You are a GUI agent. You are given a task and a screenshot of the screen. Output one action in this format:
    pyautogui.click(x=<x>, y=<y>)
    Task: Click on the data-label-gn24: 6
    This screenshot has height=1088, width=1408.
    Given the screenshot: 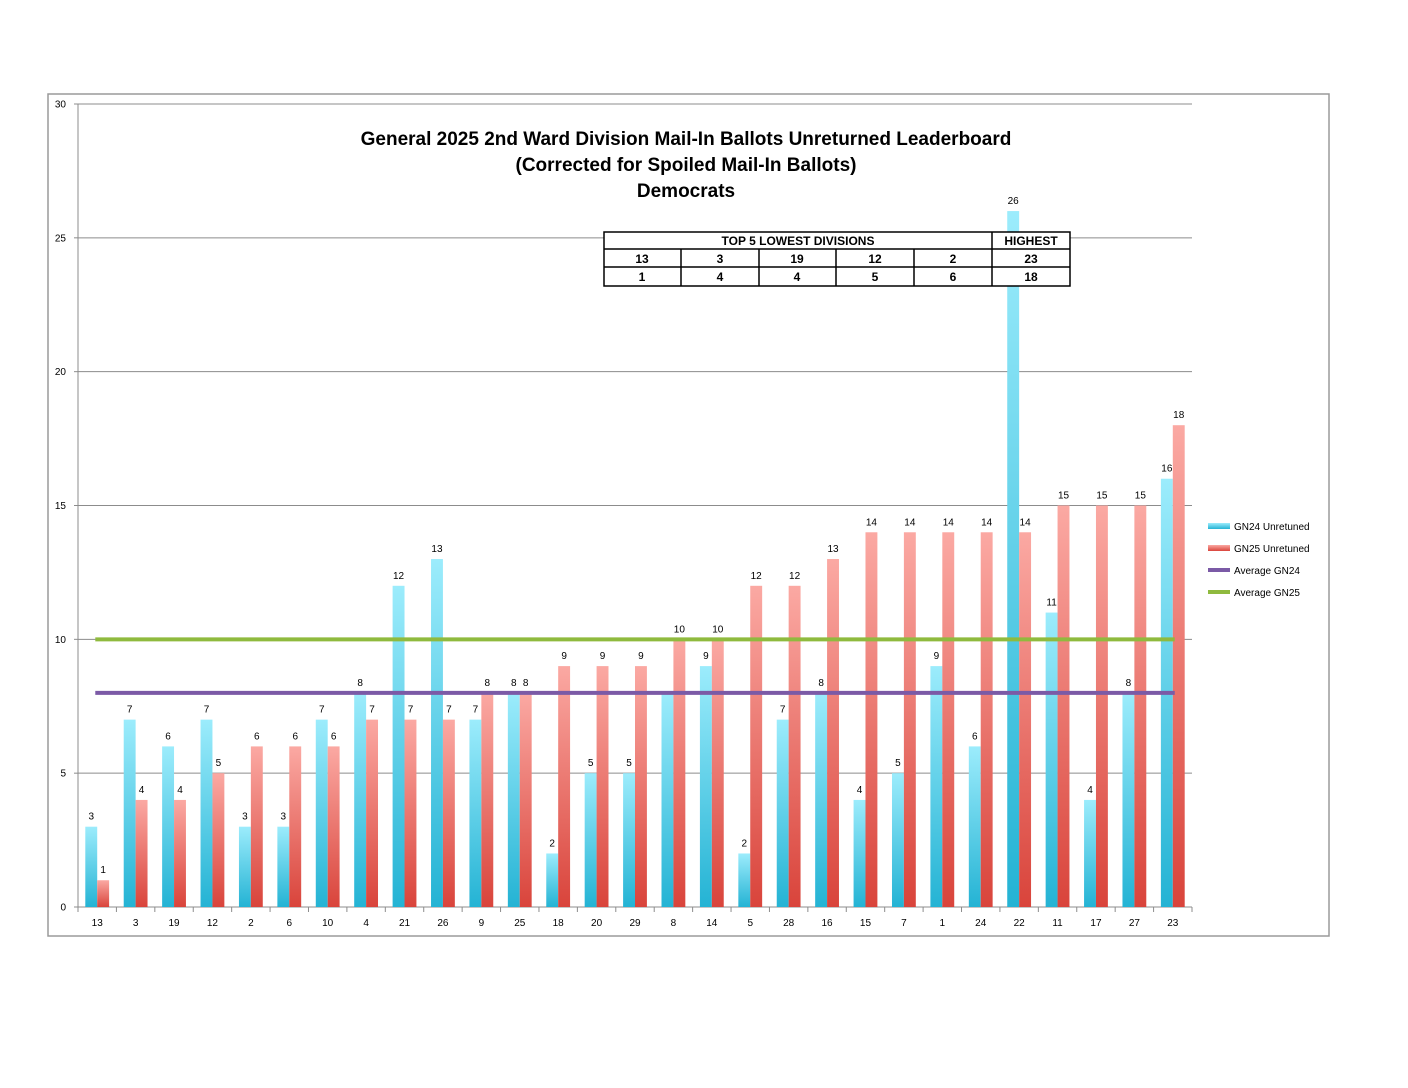 What is the action you would take?
    pyautogui.click(x=168, y=736)
    